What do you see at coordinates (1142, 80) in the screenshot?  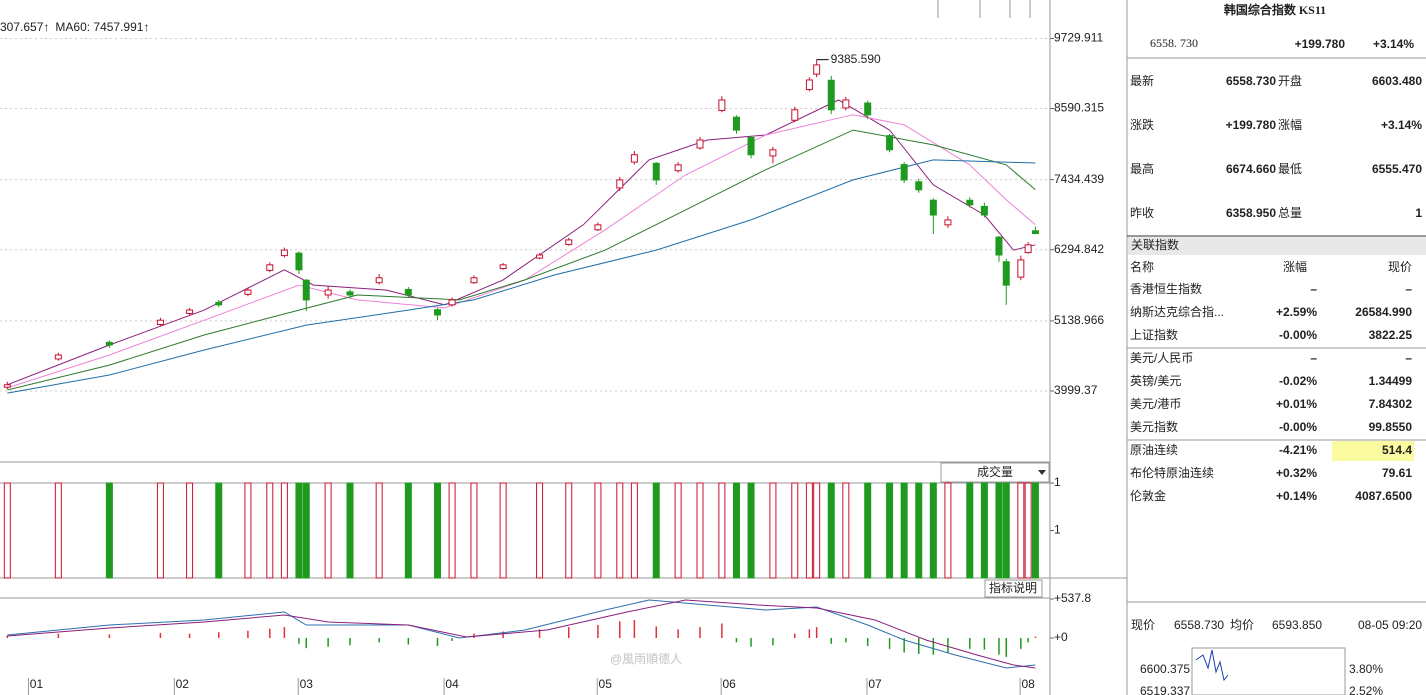 I see `quote-label: 最新` at bounding box center [1142, 80].